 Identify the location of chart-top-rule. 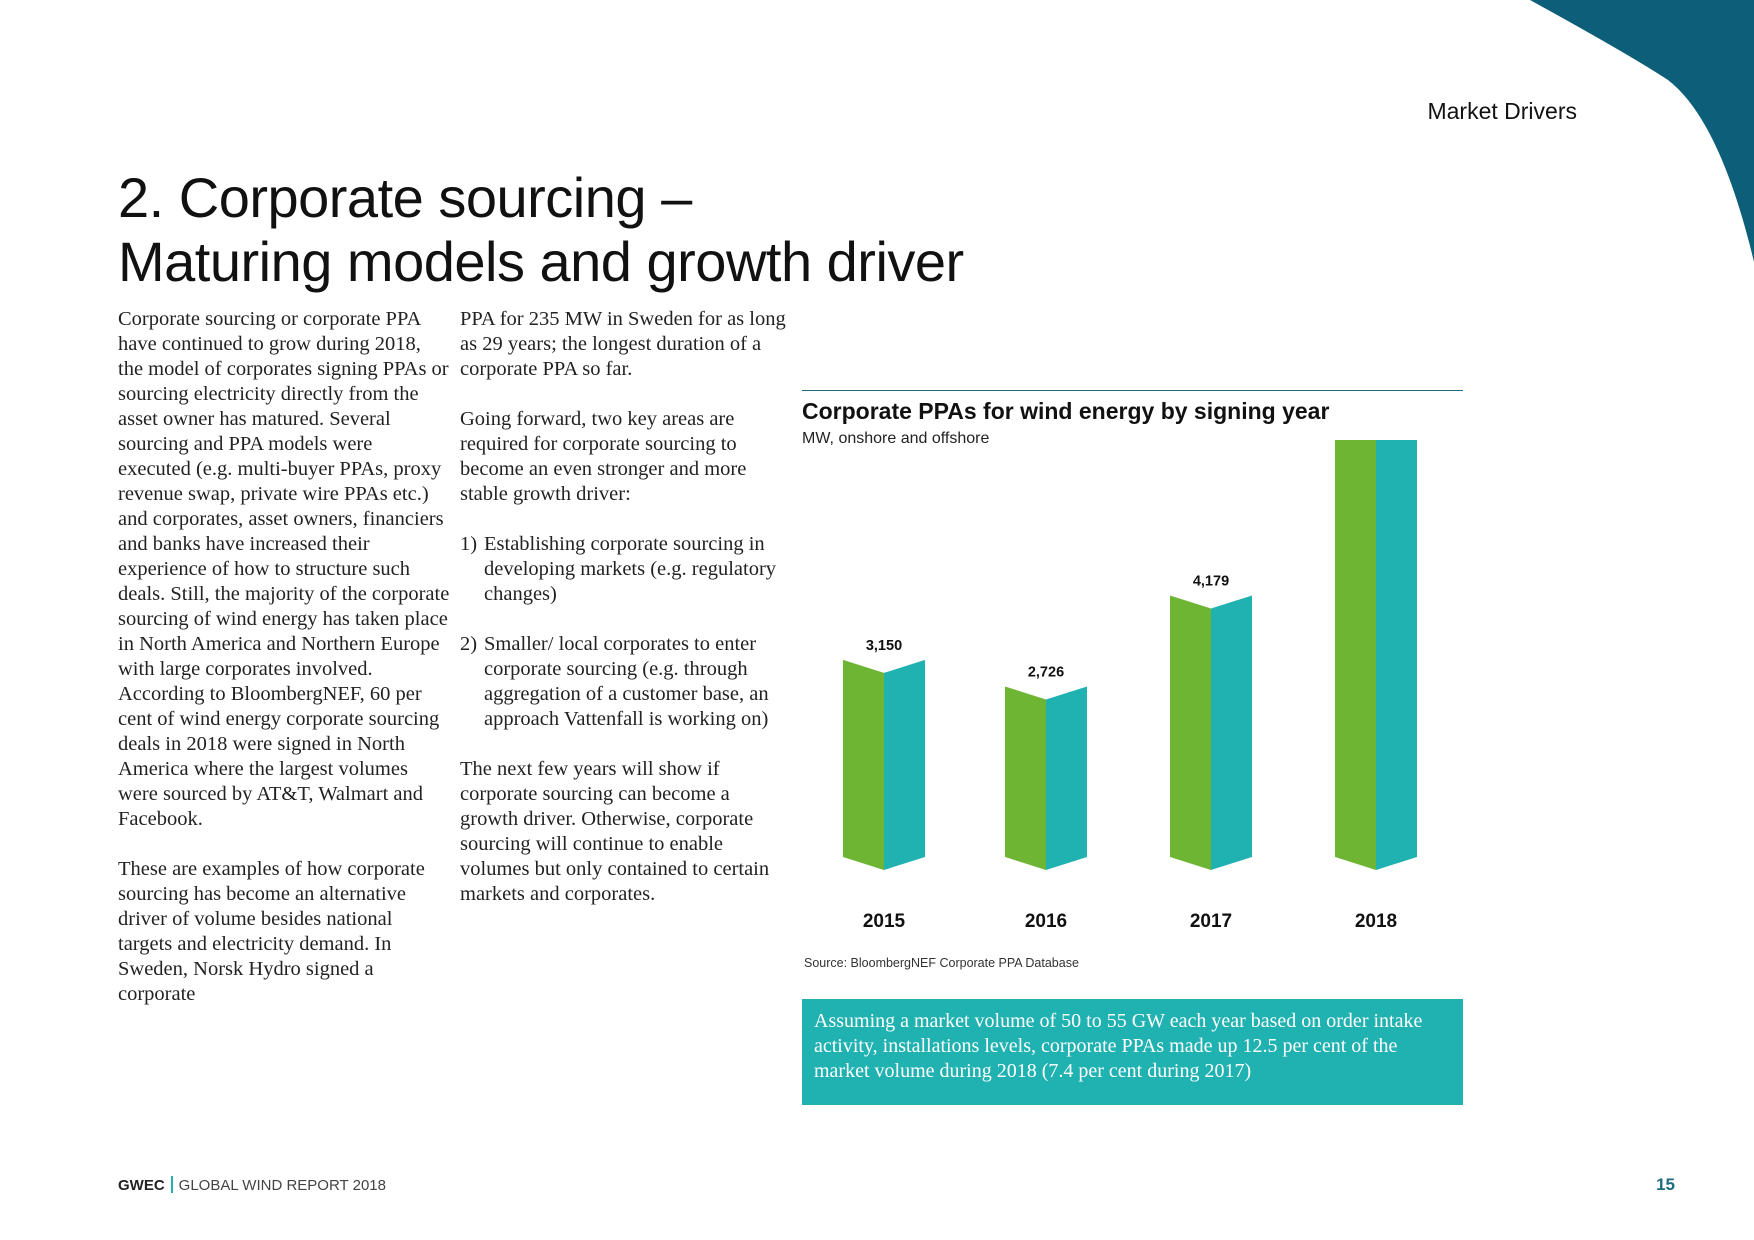
(1132, 390).